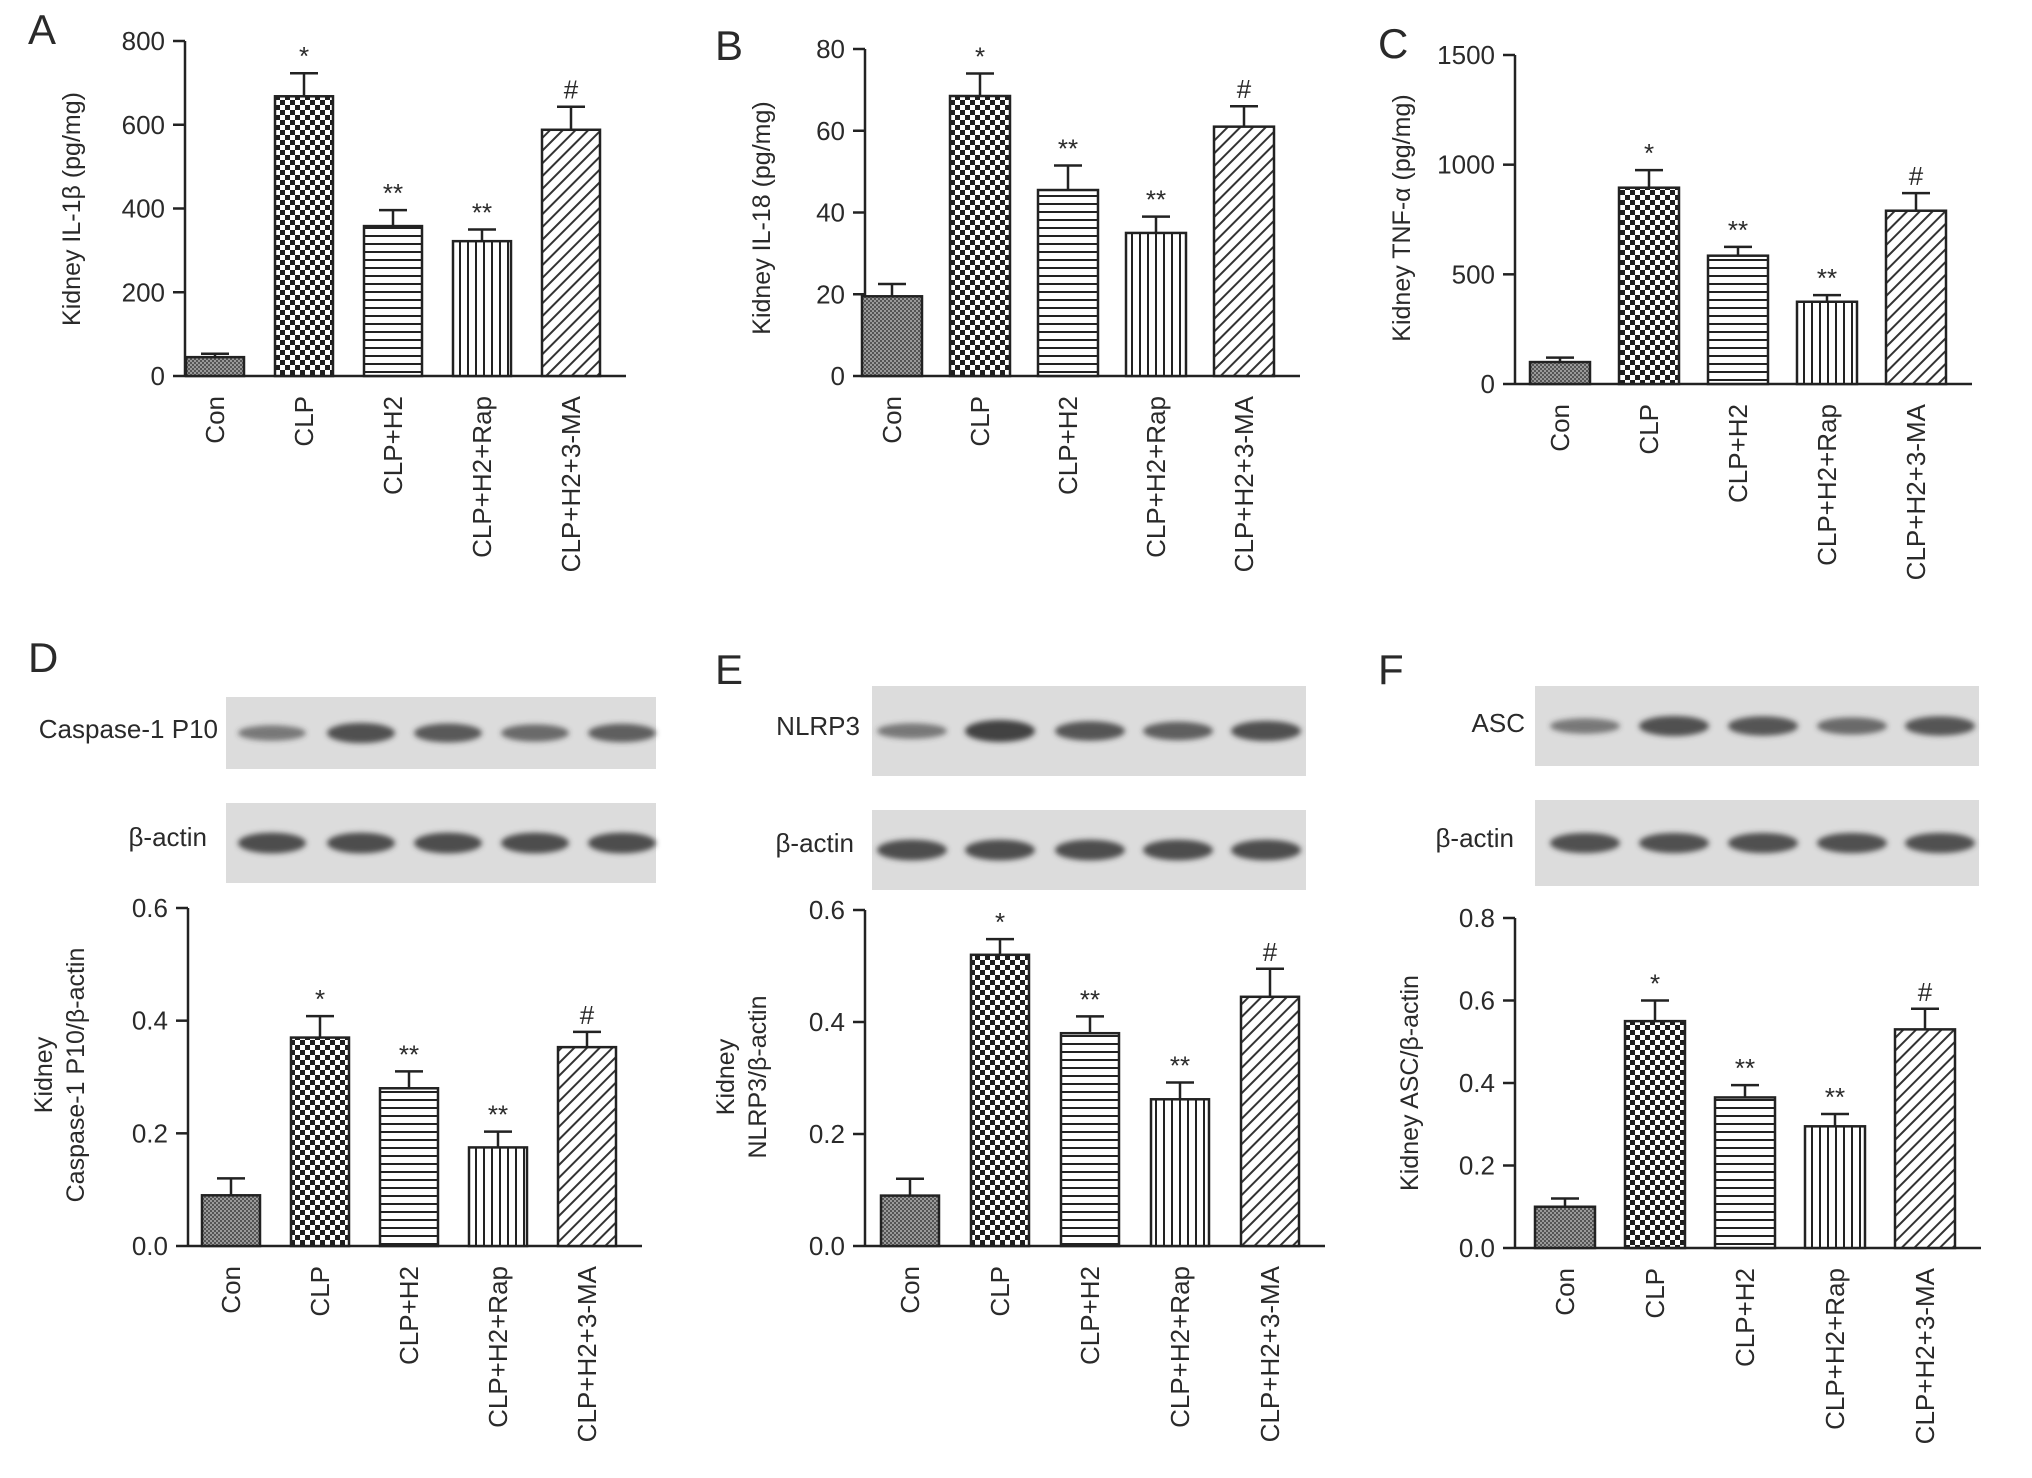 This screenshot has height=1478, width=2032. What do you see at coordinates (1925, 1113) in the screenshot?
I see `bar-group: #` at bounding box center [1925, 1113].